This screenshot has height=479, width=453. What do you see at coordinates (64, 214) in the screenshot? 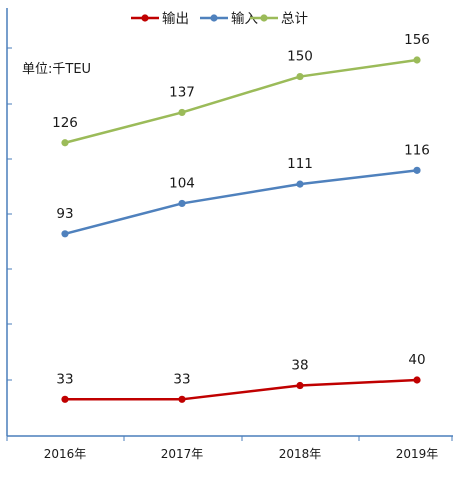
I see `data-label: 93` at bounding box center [64, 214].